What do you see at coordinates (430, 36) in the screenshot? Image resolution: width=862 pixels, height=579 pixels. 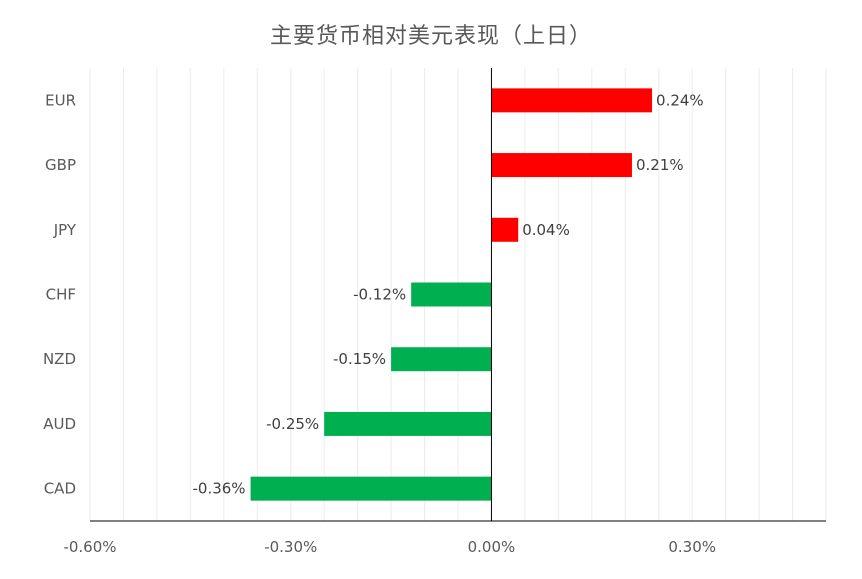 I see `chart-title: 主要货币相对美元表现（上日）` at bounding box center [430, 36].